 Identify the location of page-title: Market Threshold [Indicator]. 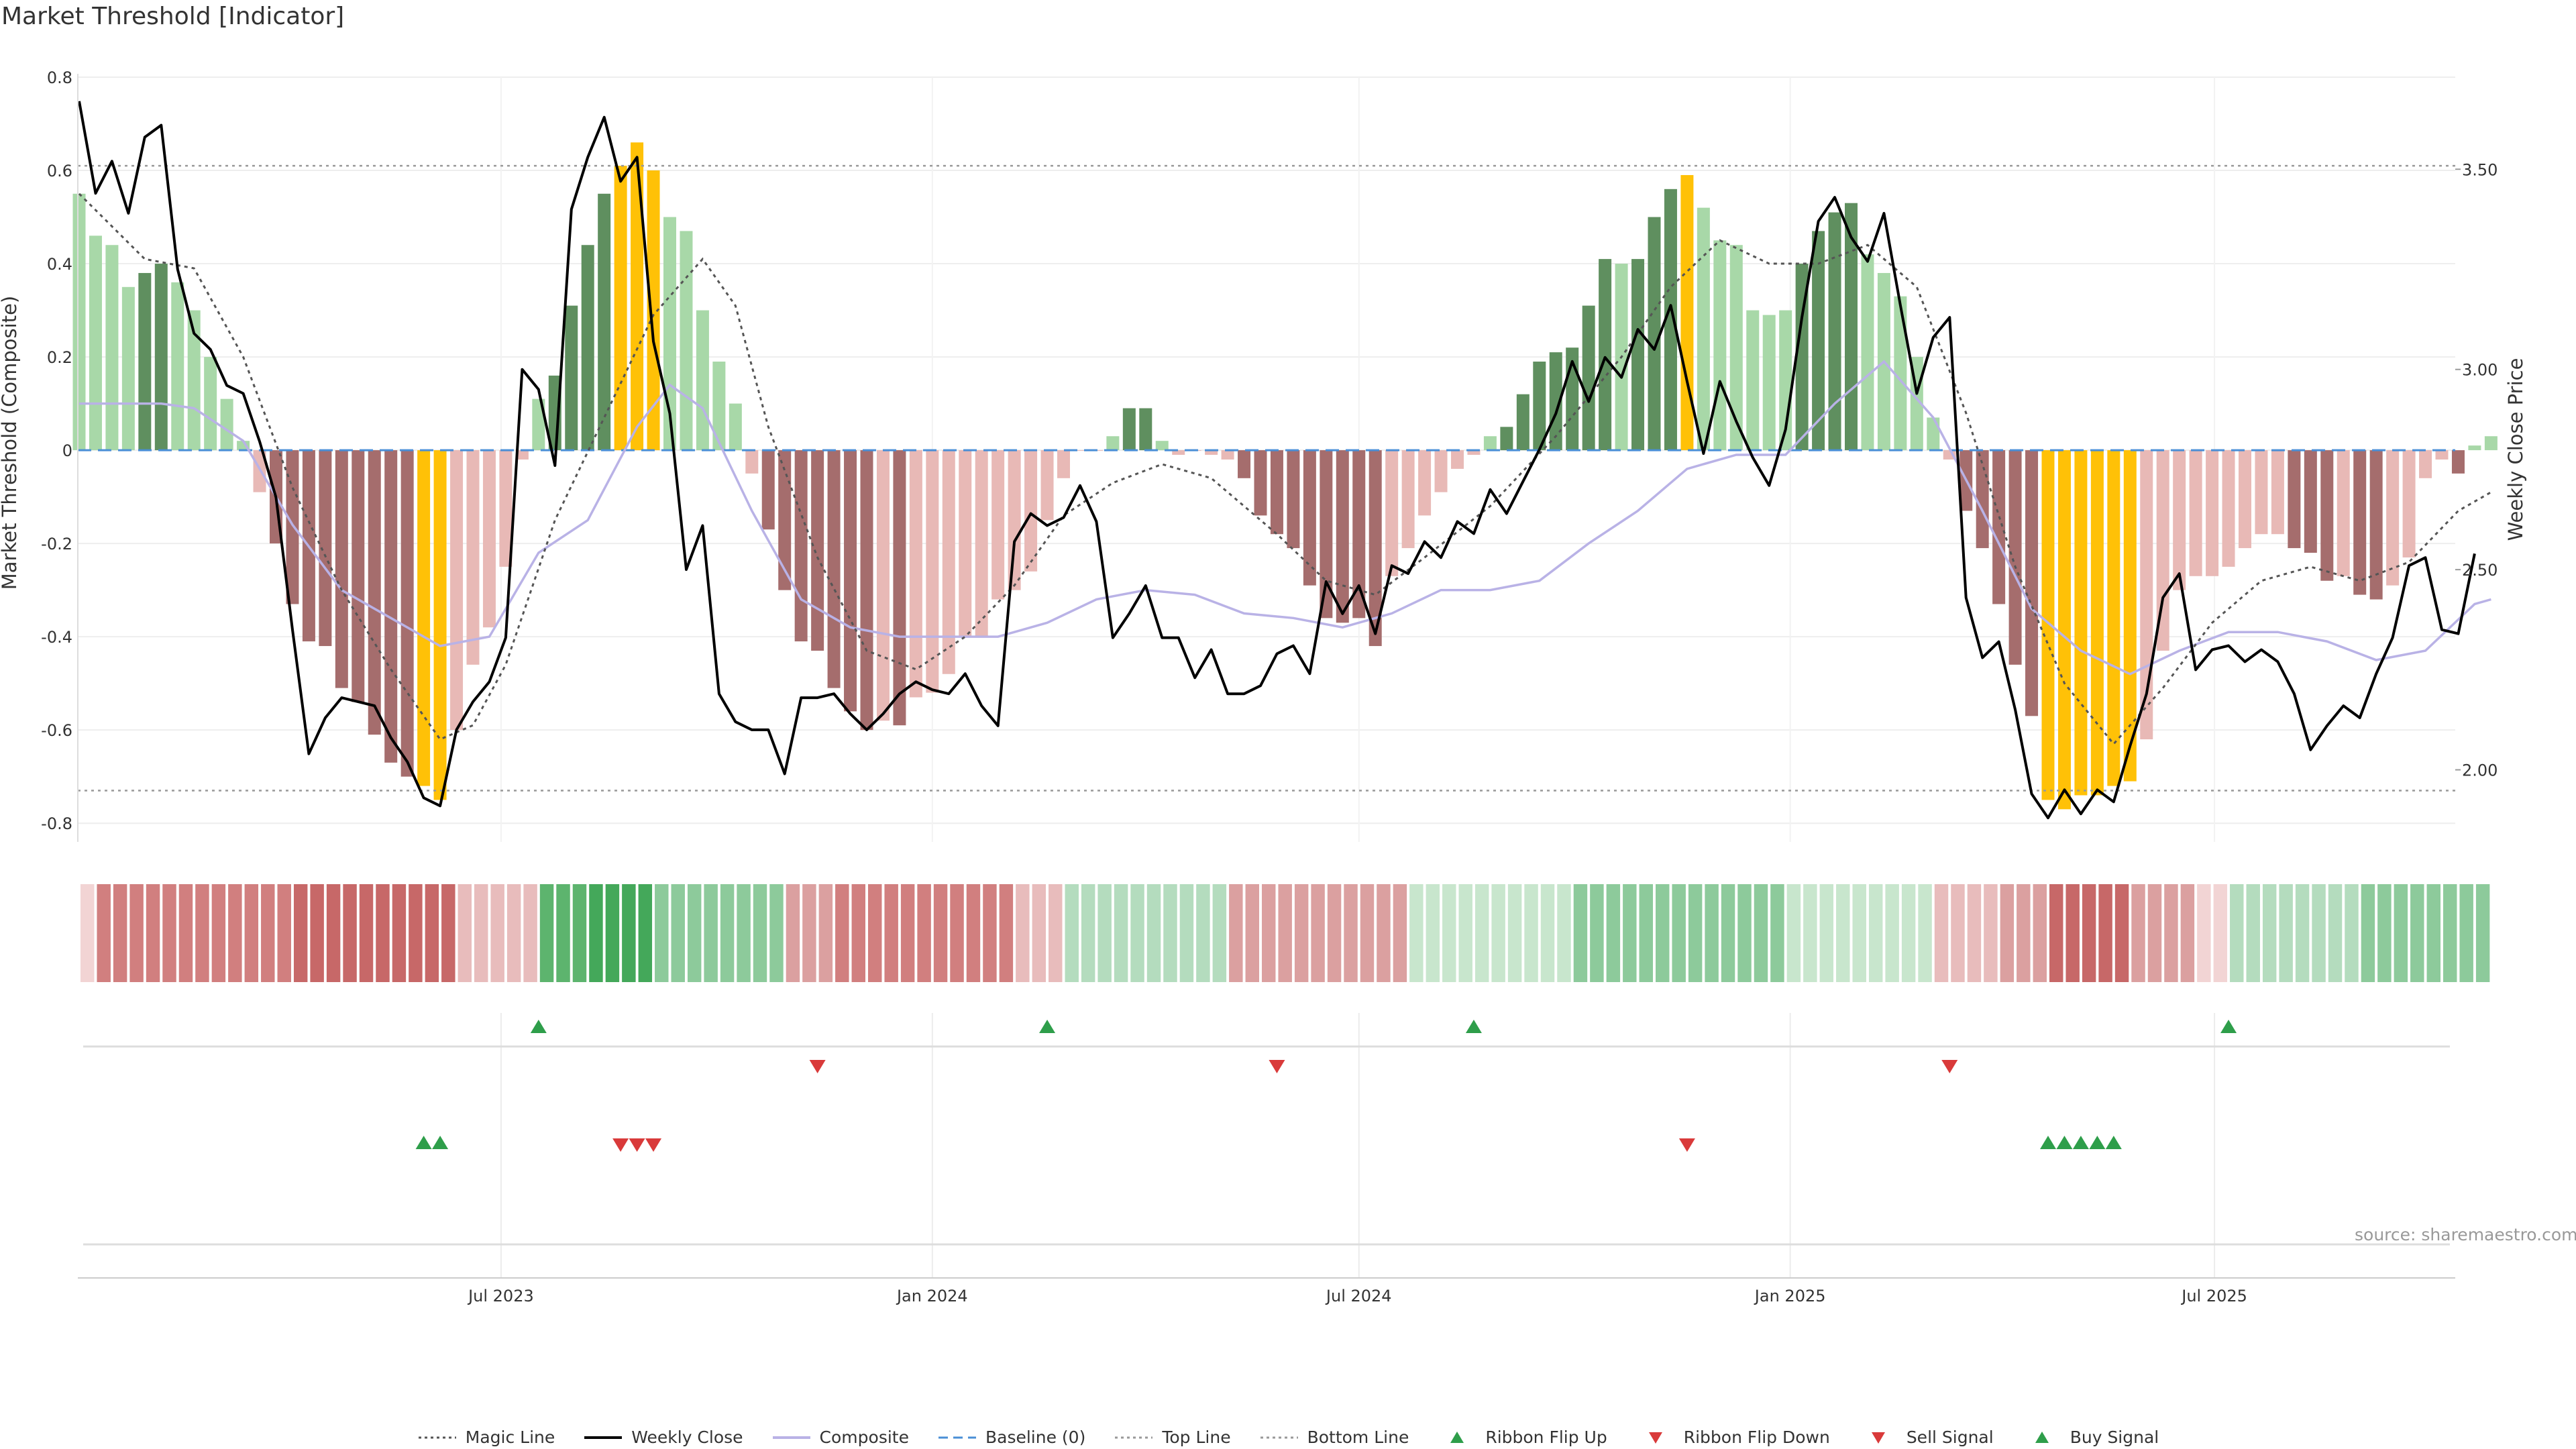
(173, 16).